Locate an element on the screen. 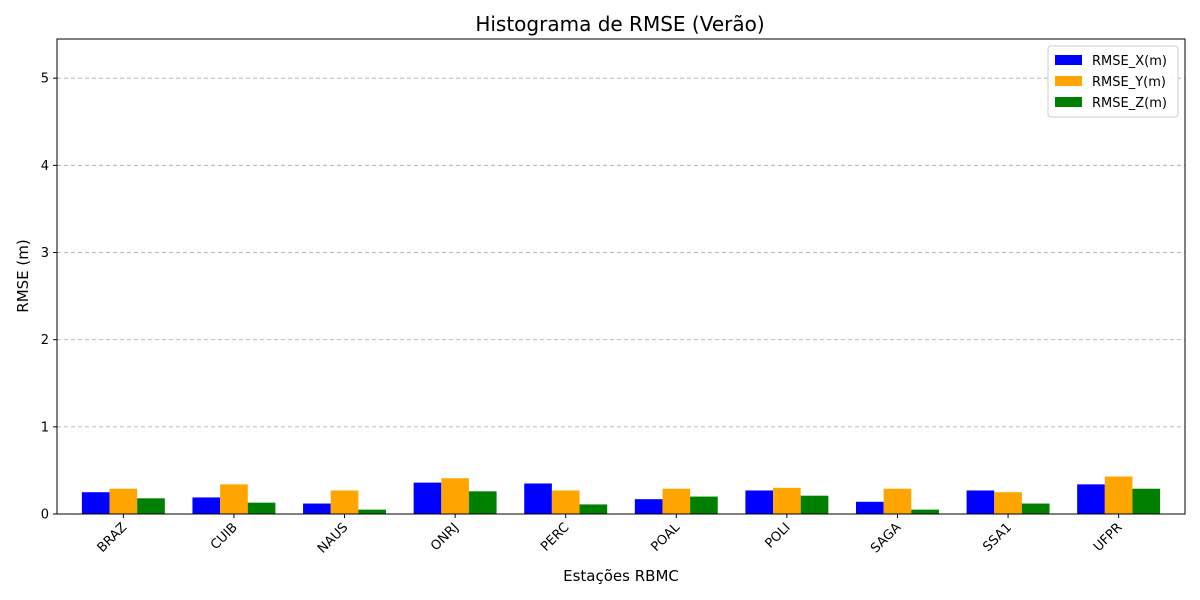 Image resolution: width=1200 pixels, height=600 pixels. y-tick-label: 1 is located at coordinates (45, 427).